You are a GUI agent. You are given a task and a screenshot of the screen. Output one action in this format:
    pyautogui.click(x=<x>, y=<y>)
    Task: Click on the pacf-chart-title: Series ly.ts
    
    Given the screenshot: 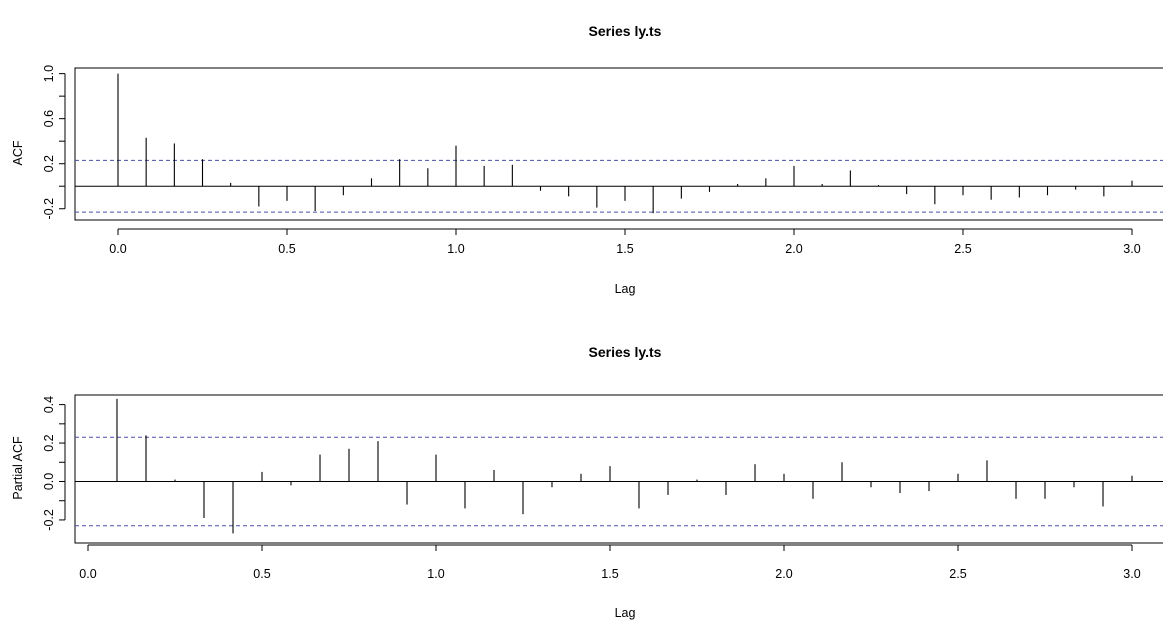 What is the action you would take?
    pyautogui.click(x=625, y=352)
    